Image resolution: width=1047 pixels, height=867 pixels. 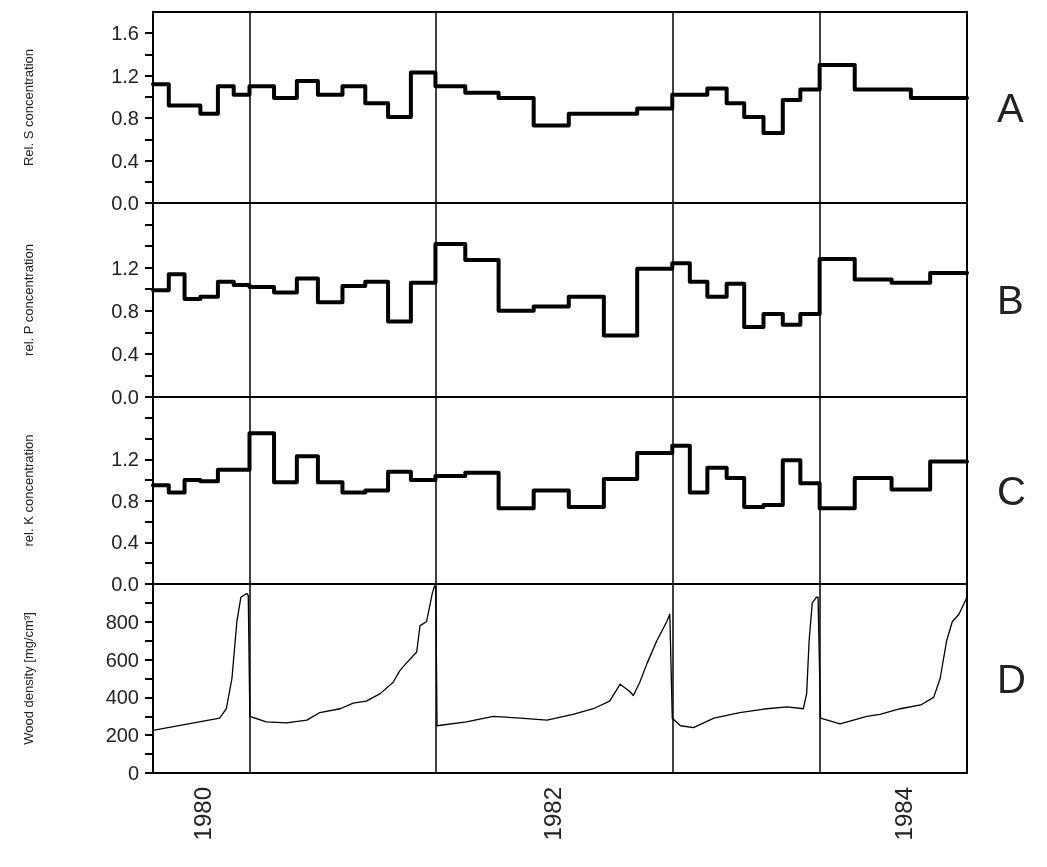 I want to click on y-axis-title: rel. P concentration, so click(x=28, y=300).